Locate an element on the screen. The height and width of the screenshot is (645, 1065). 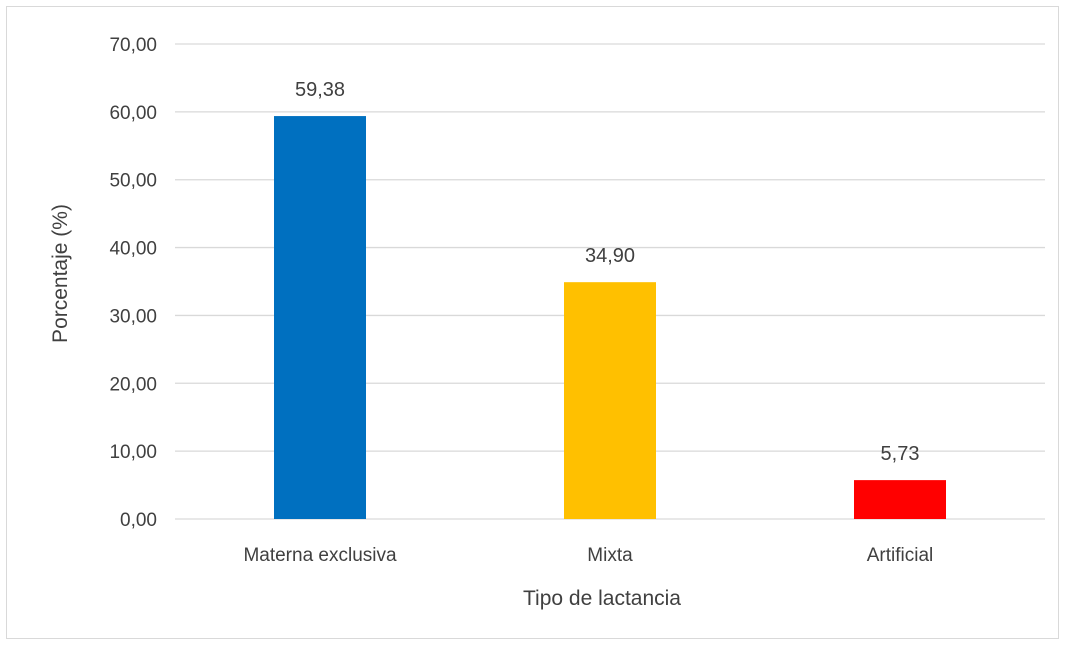
y-tick-label: 0,00 is located at coordinates (138, 520).